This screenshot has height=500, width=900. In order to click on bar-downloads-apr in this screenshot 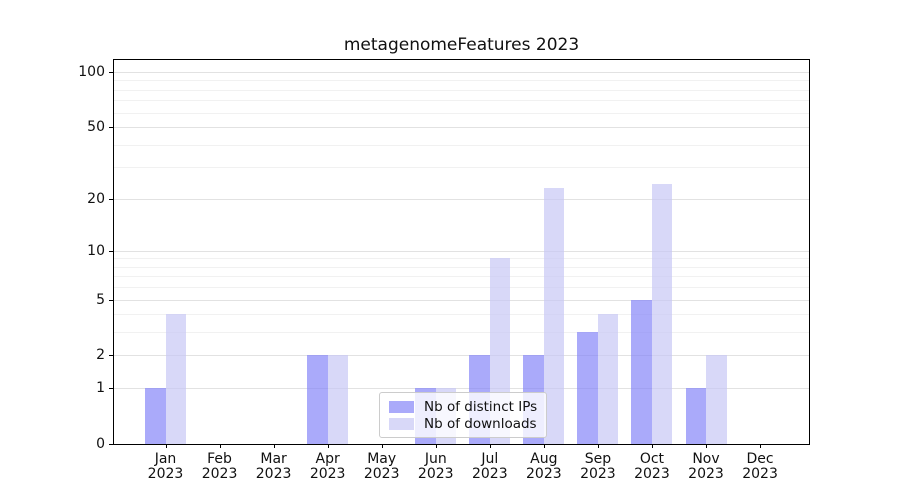, I will do `click(338, 399)`.